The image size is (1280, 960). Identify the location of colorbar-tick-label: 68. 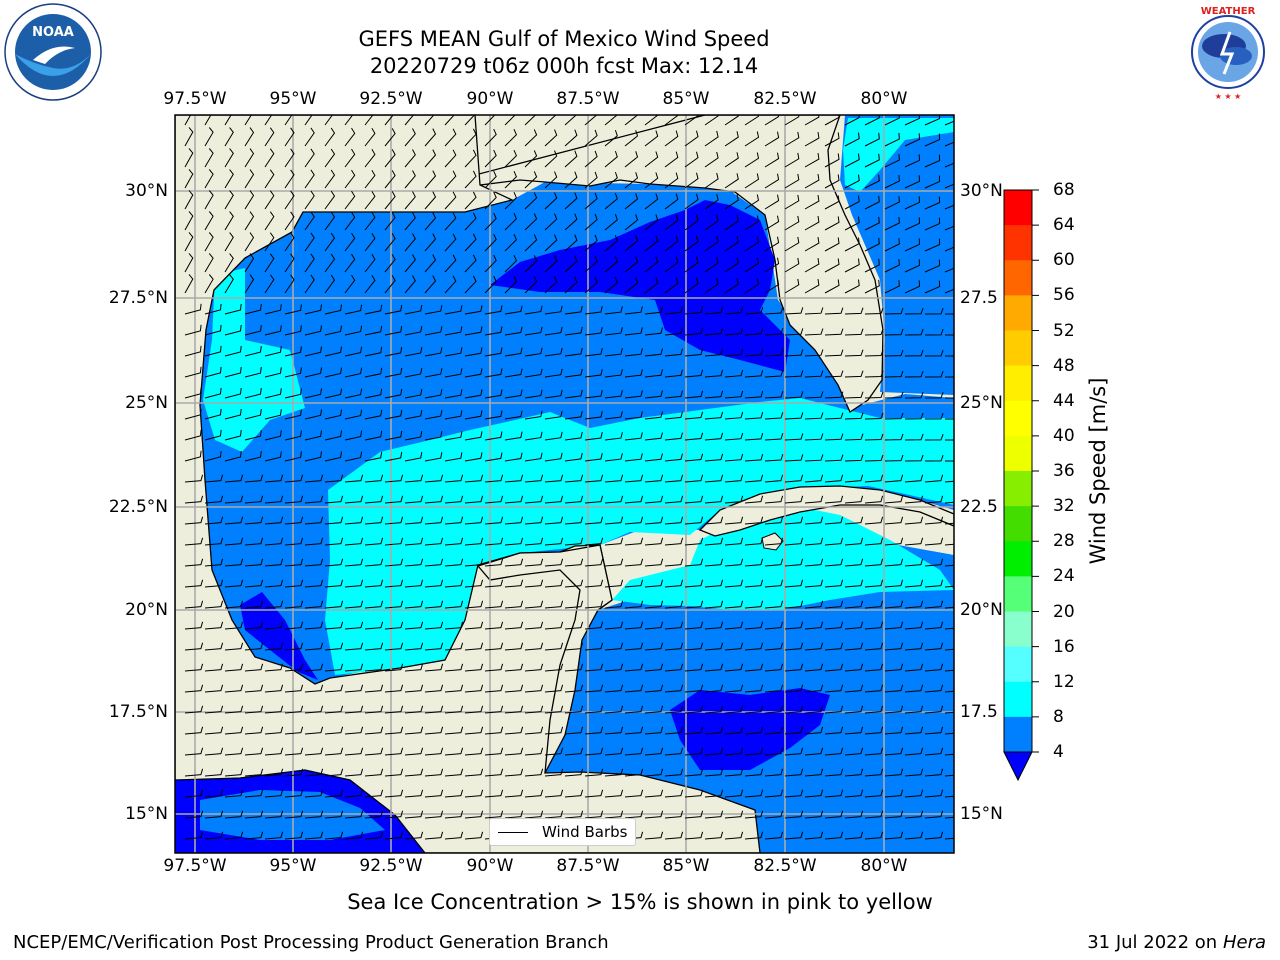
(1064, 190).